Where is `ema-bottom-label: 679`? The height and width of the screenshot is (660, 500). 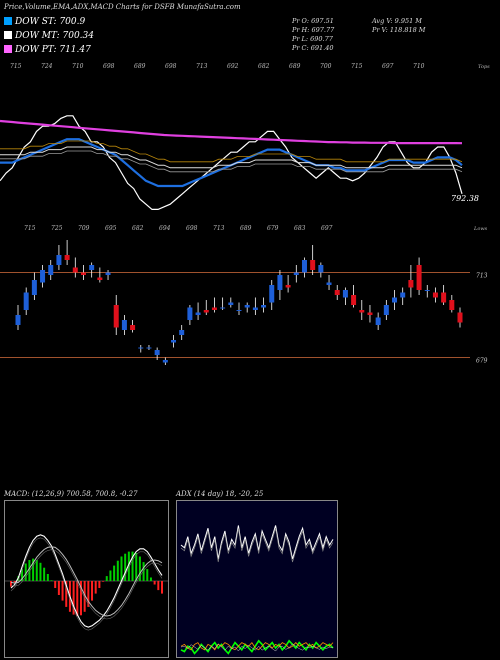
ema-bottom-label: 679 is located at coordinates (273, 228).